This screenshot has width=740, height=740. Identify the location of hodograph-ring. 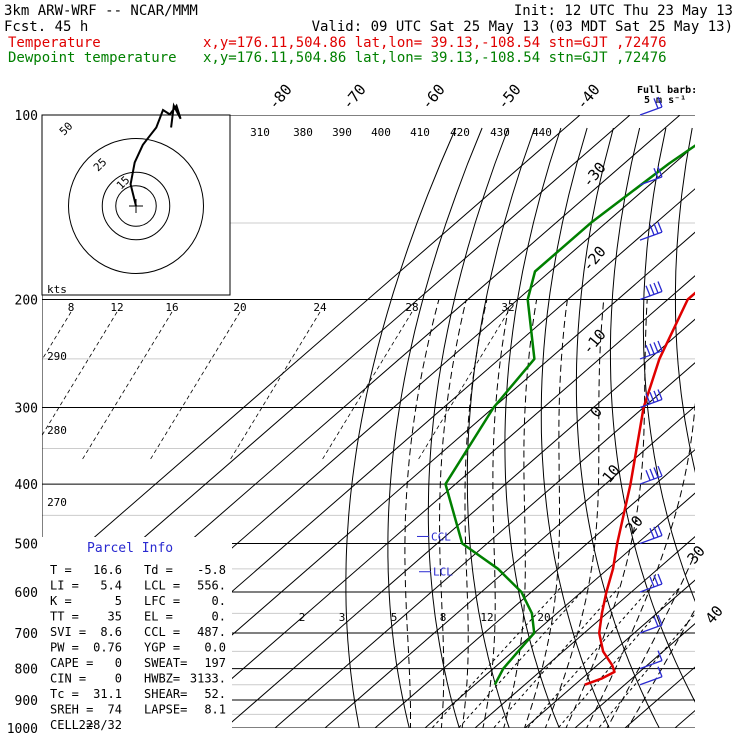
(136, 206).